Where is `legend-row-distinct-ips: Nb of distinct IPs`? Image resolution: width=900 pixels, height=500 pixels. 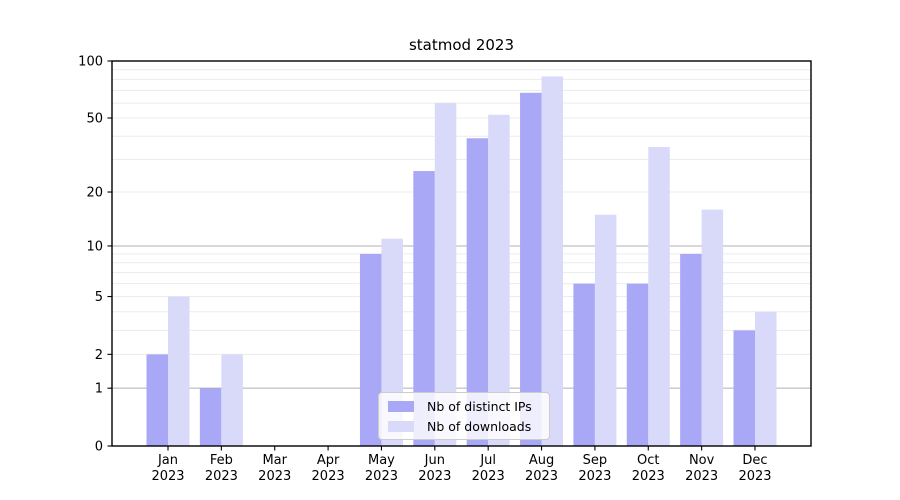
legend-row-distinct-ips: Nb of distinct IPs is located at coordinates (464, 406).